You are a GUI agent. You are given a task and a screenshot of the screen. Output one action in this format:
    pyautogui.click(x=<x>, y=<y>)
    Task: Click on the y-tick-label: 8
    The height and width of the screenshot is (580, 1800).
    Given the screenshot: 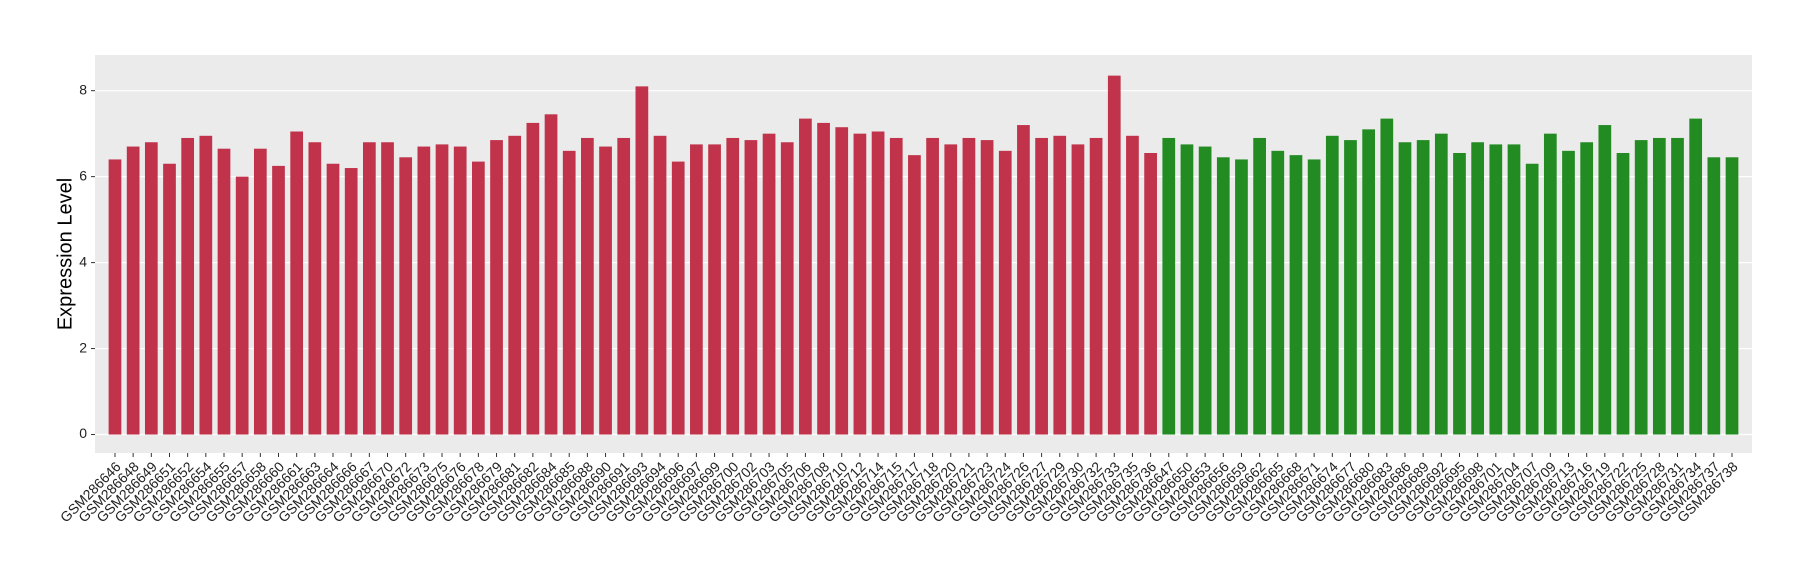 What is the action you would take?
    pyautogui.click(x=83, y=89)
    